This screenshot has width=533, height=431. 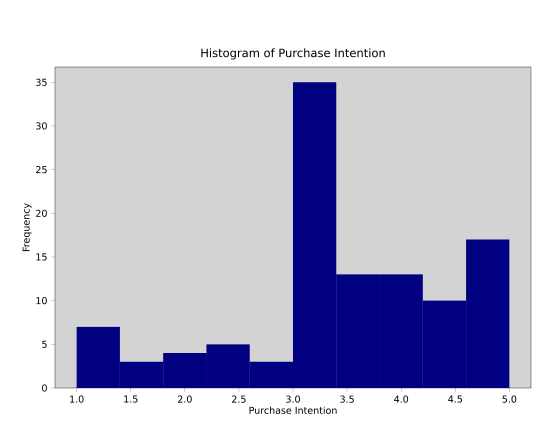 What do you see at coordinates (44, 344) in the screenshot?
I see `y-tick-label: 5` at bounding box center [44, 344].